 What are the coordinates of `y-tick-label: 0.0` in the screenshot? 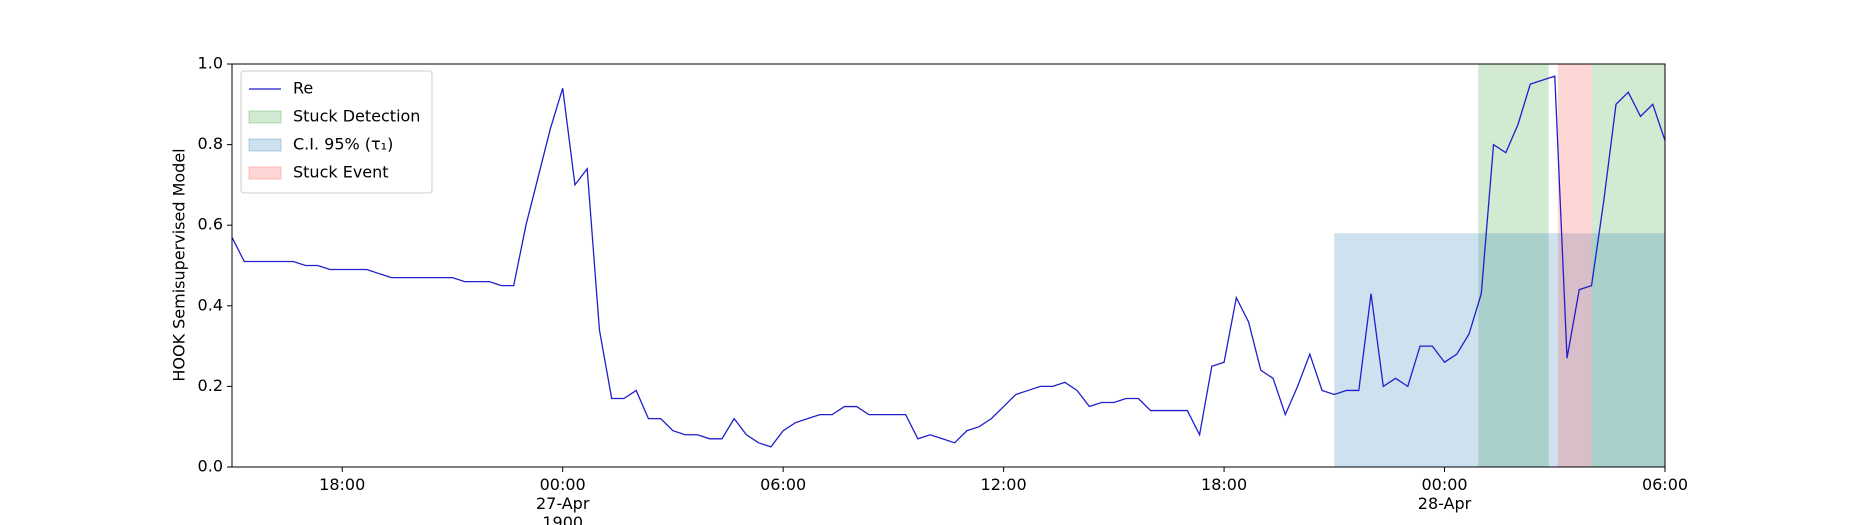 It's located at (210, 466).